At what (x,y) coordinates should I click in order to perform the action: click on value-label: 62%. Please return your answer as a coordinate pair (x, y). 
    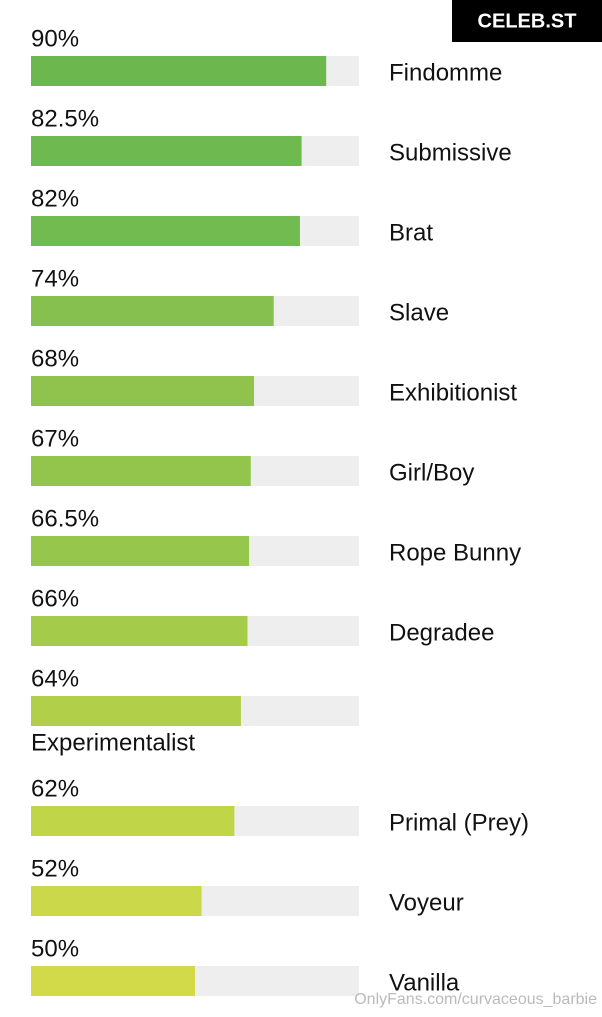
    Looking at the image, I should click on (55, 788).